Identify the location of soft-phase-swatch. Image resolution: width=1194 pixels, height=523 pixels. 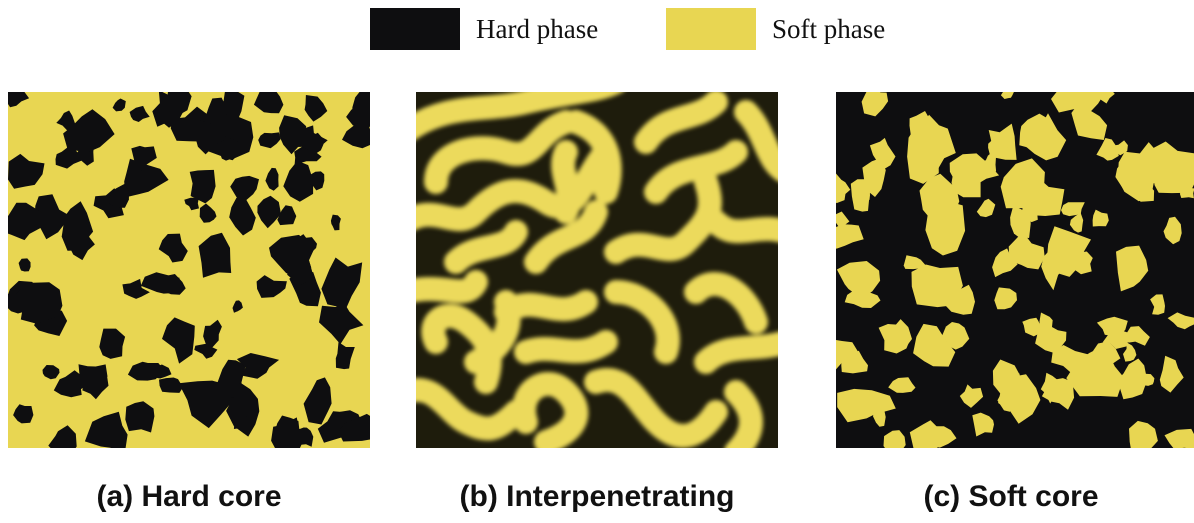
(711, 29).